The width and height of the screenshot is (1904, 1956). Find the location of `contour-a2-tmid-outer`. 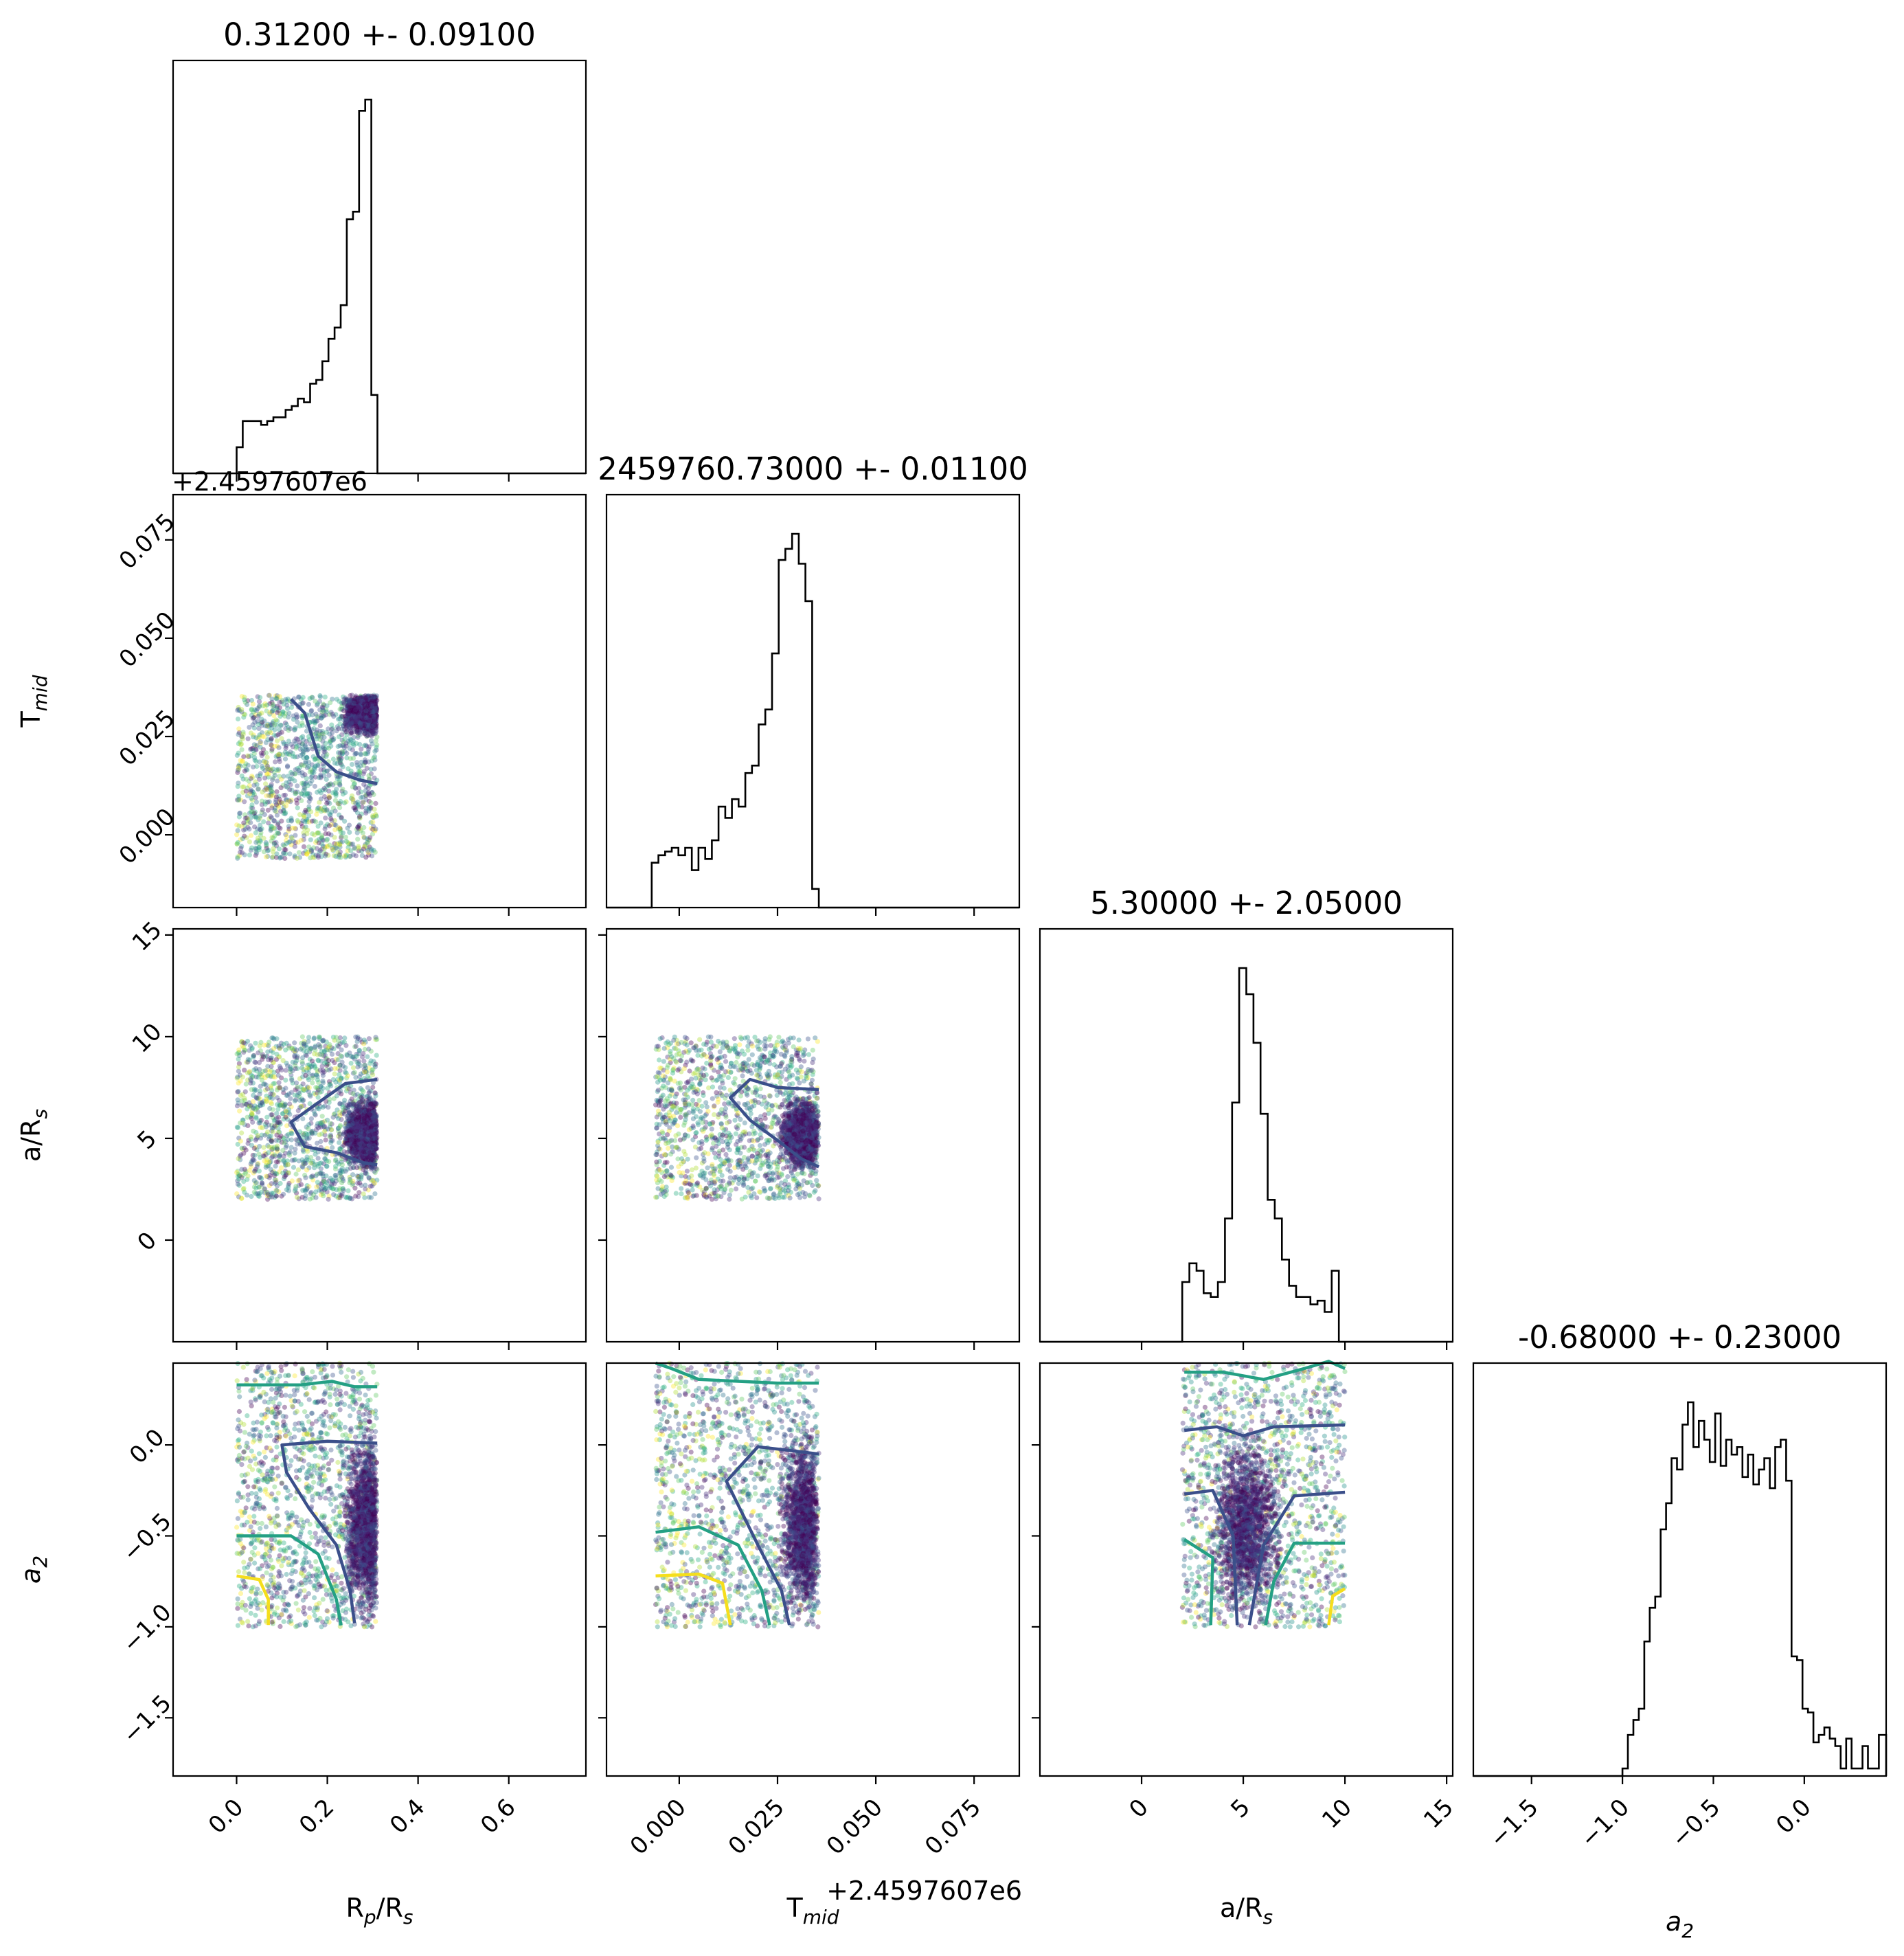

contour-a2-tmid-outer is located at coordinates (737, 1373).